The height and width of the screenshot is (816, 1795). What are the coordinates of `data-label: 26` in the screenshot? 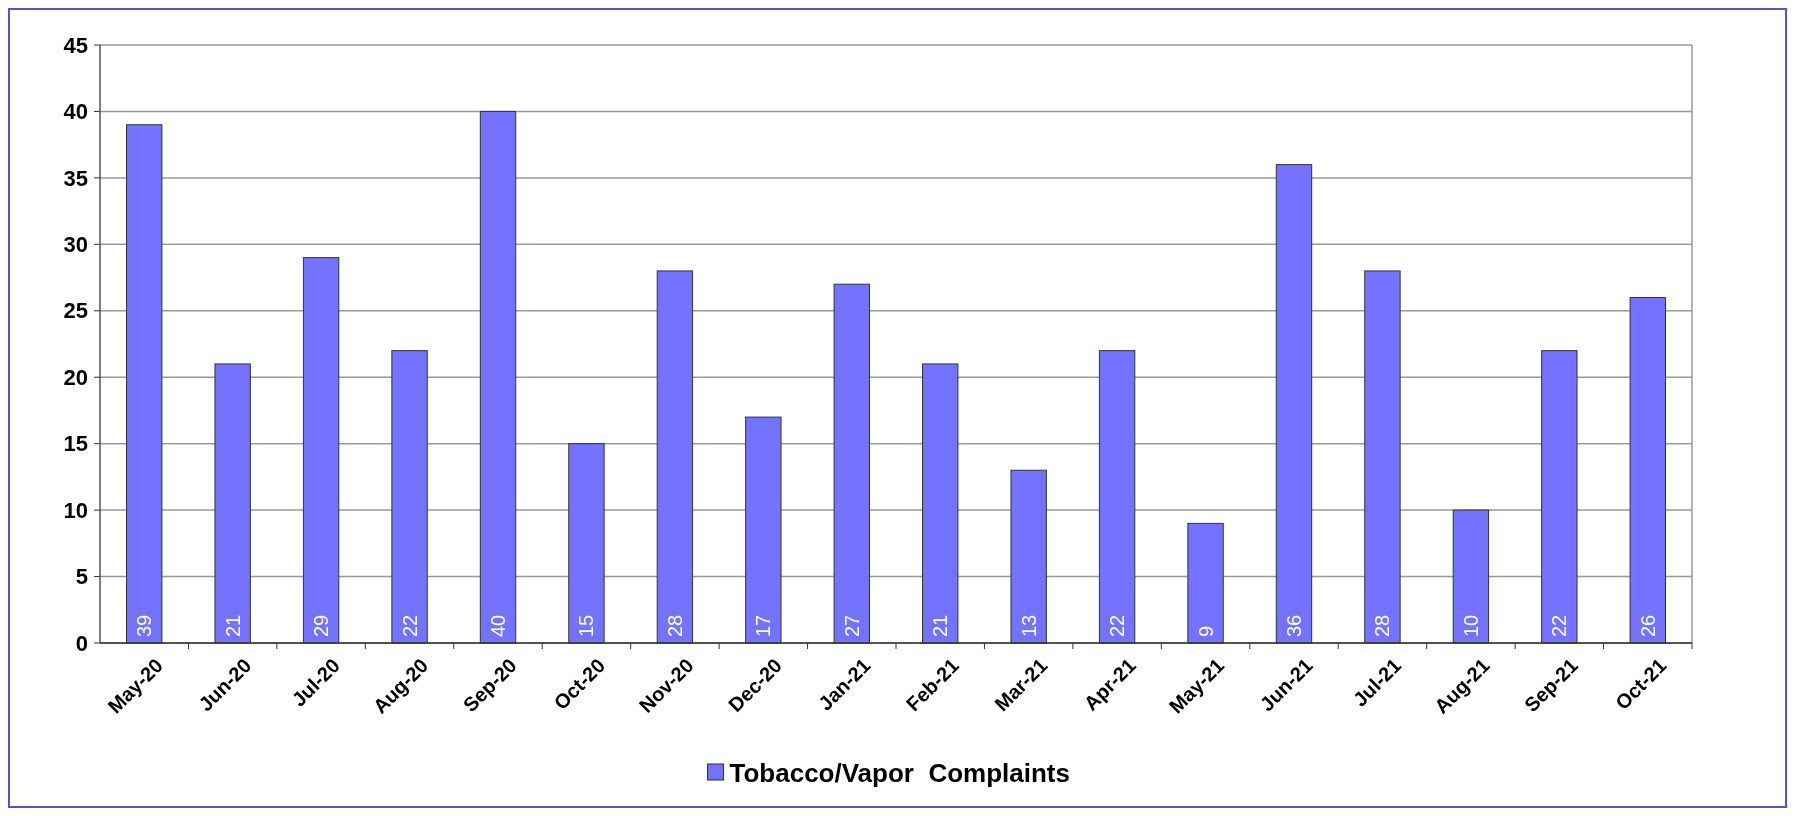 It's located at (1647, 625).